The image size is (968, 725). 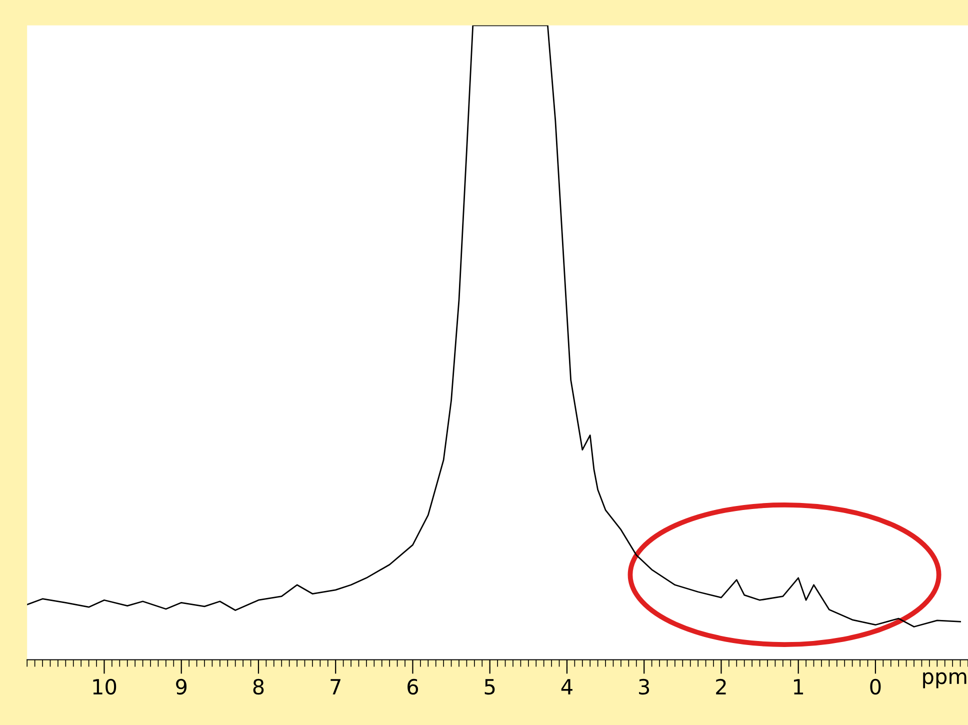 I want to click on x-axis-title: ppm, so click(x=944, y=680).